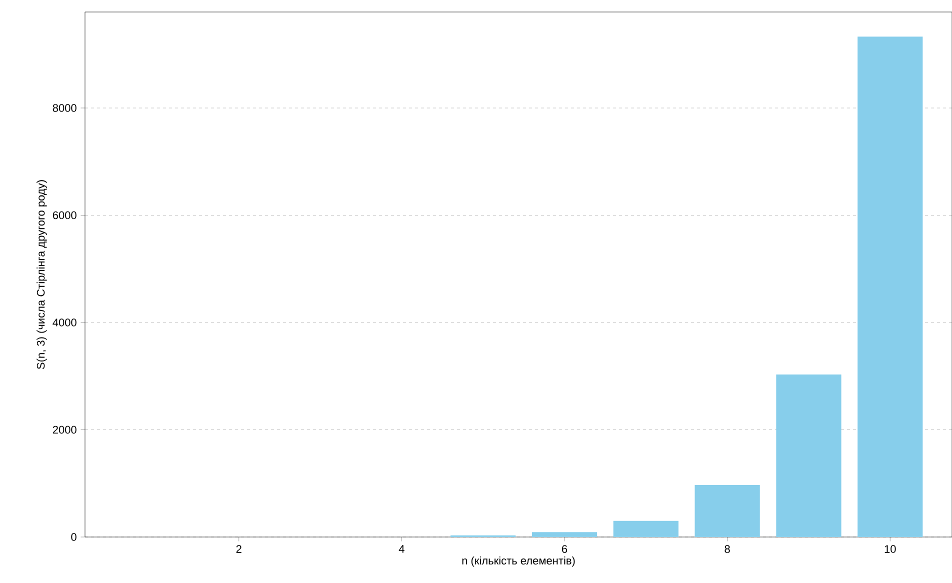 The height and width of the screenshot is (583, 952). I want to click on y-tick-label: 6000, so click(64, 215).